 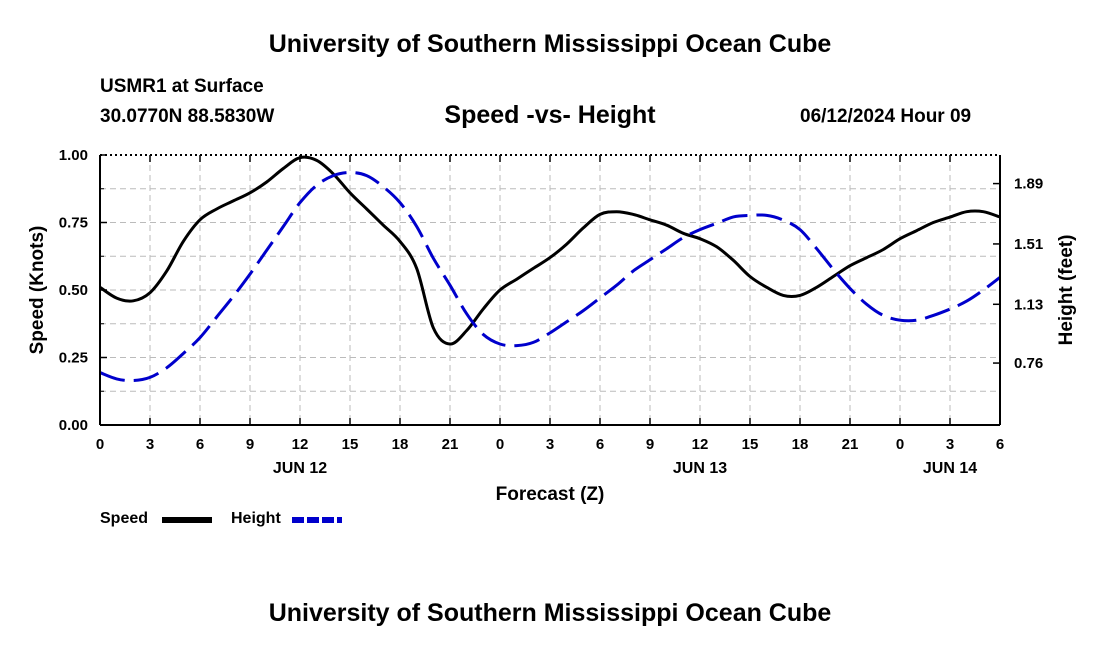 I want to click on forecast-date: 06/12/2024 Hour 09, so click(x=886, y=116).